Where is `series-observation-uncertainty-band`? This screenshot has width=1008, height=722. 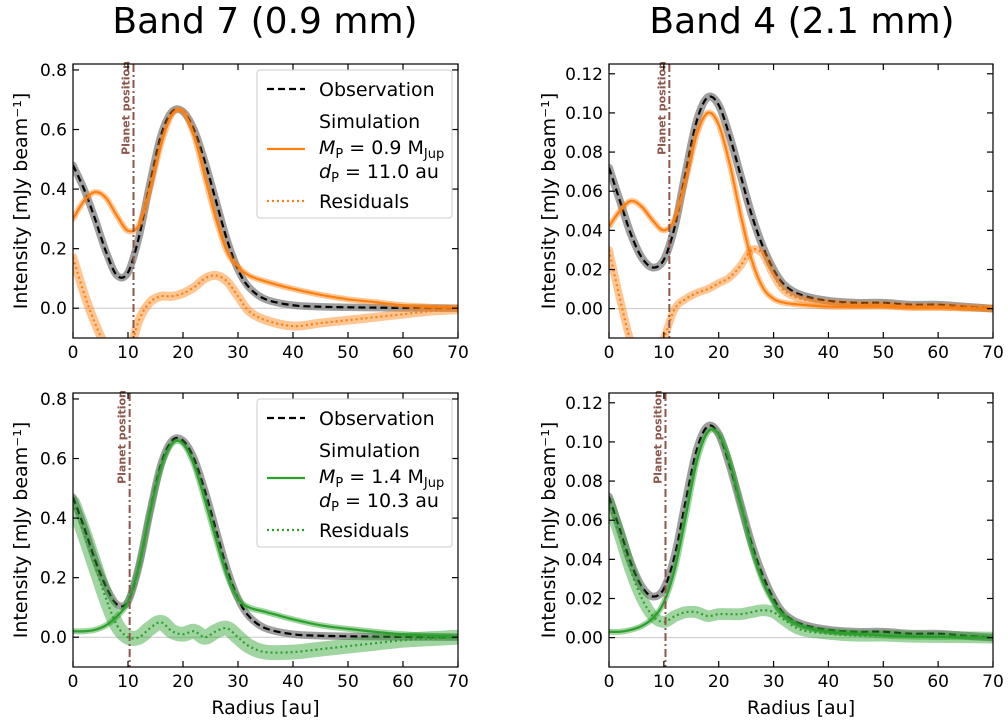 series-observation-uncertainty-band is located at coordinates (801, 531).